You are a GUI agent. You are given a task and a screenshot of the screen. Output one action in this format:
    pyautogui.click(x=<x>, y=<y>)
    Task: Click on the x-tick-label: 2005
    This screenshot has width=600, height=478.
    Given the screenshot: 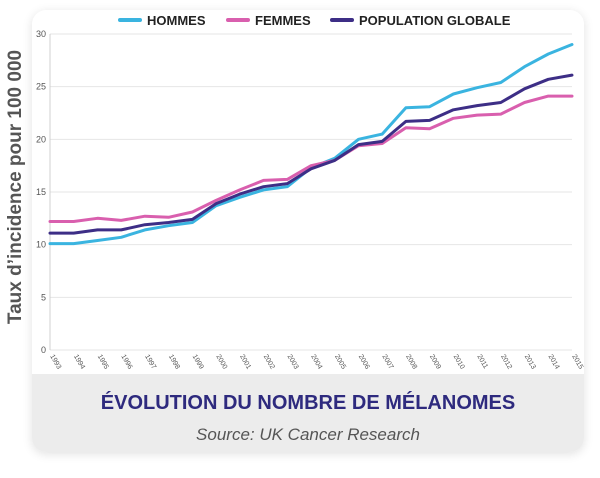 What is the action you would take?
    pyautogui.click(x=340, y=362)
    